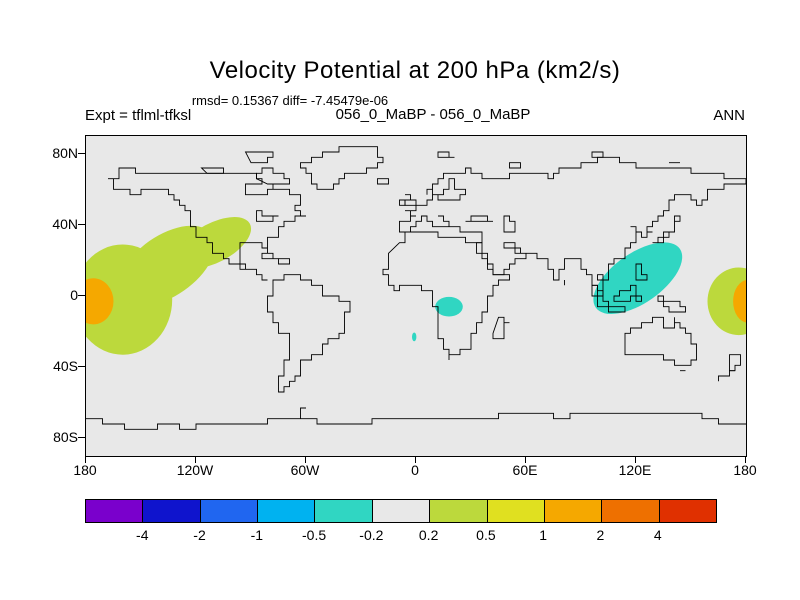 This screenshot has height=600, width=800. What do you see at coordinates (617, 309) in the screenshot?
I see `coastline-java` at bounding box center [617, 309].